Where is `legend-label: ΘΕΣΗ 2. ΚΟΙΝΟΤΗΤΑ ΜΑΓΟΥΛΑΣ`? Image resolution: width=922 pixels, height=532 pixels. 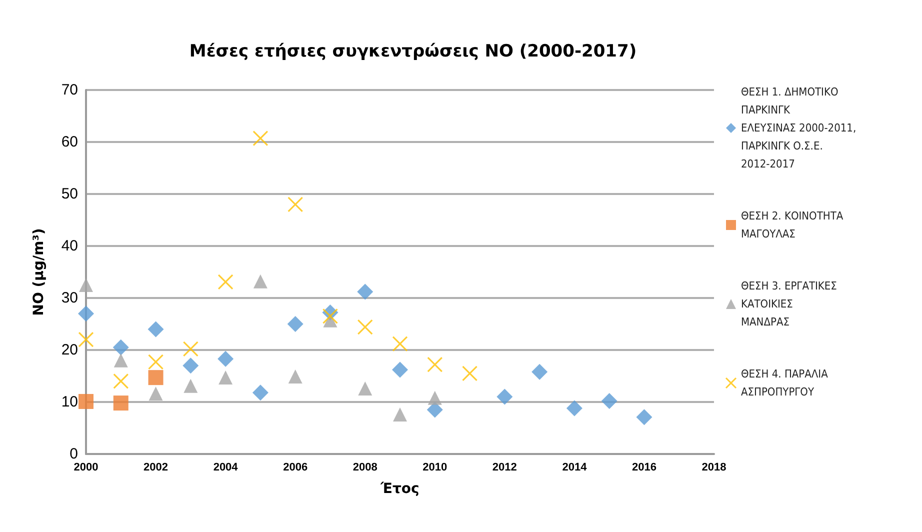 legend-label: ΘΕΣΗ 2. ΚΟΙΝΟΤΗΤΑ ΜΑΓΟΥΛΑΣ is located at coordinates (793, 225).